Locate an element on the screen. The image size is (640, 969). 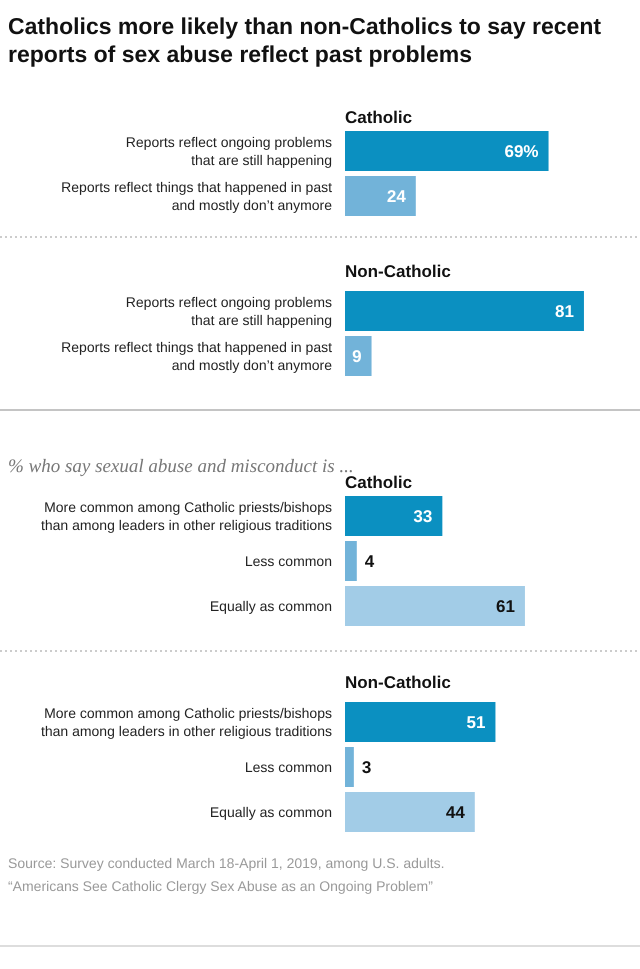
chart-title: Catholics more likely than non-Catholics to say recent reports of sex abuse reflect past problems is located at coordinates (305, 40).